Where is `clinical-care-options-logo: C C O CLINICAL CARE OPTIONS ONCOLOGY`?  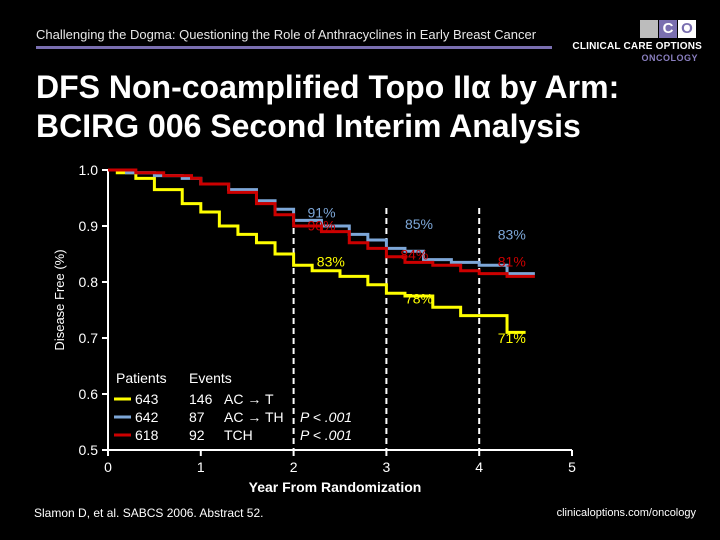
clinical-care-options-logo: C C O CLINICAL CARE OPTIONS ONCOLOGY is located at coordinates (637, 42).